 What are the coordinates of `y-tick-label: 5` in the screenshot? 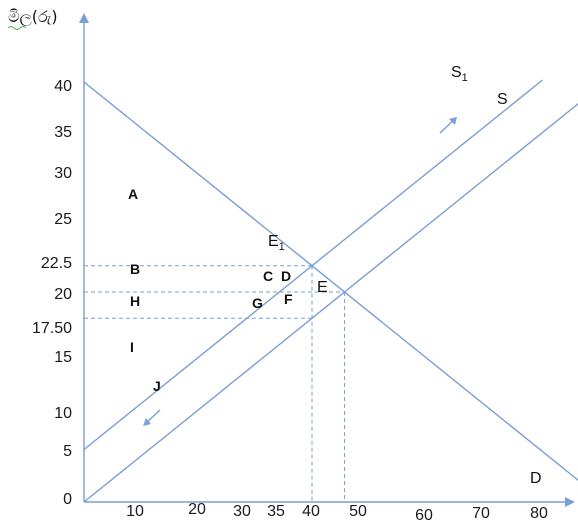 It's located at (67, 451).